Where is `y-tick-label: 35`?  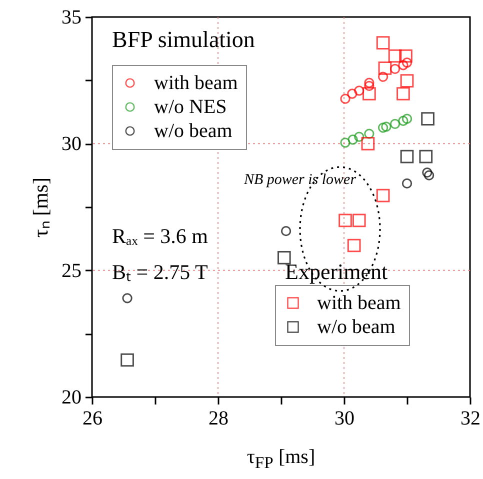
y-tick-label: 35 is located at coordinates (72, 17).